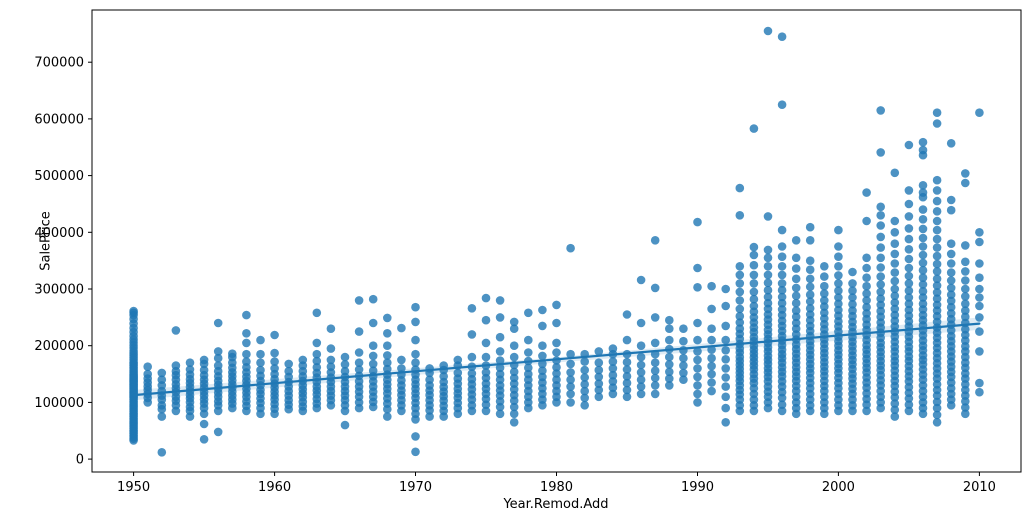 The width and height of the screenshot is (1031, 525). What do you see at coordinates (59, 233) in the screenshot?
I see `y-tick-label: 400000` at bounding box center [59, 233].